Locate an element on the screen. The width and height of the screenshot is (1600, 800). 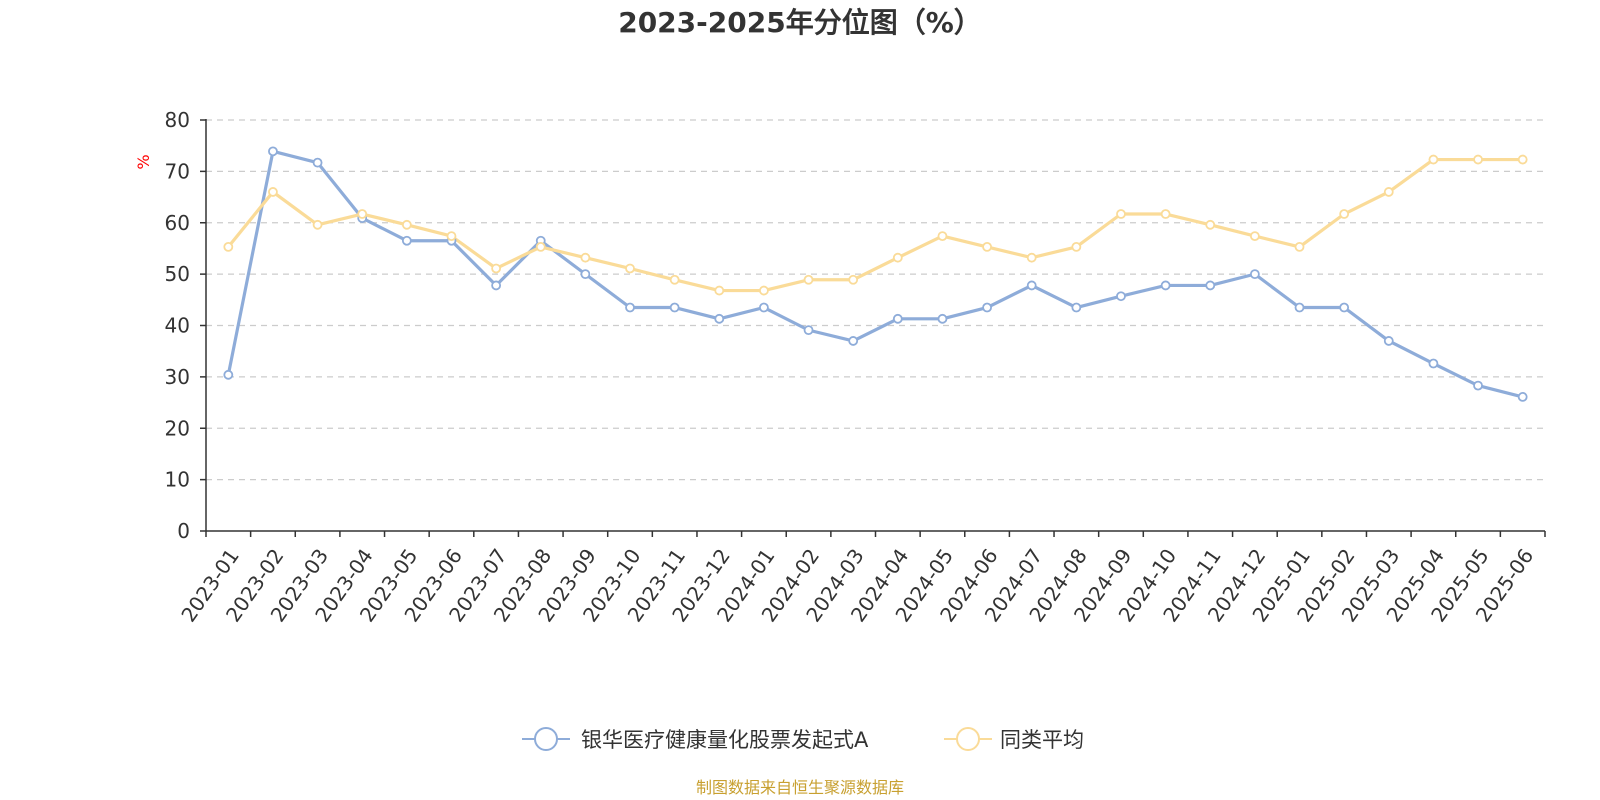
y-tick-label: 70 is located at coordinates (177, 171).